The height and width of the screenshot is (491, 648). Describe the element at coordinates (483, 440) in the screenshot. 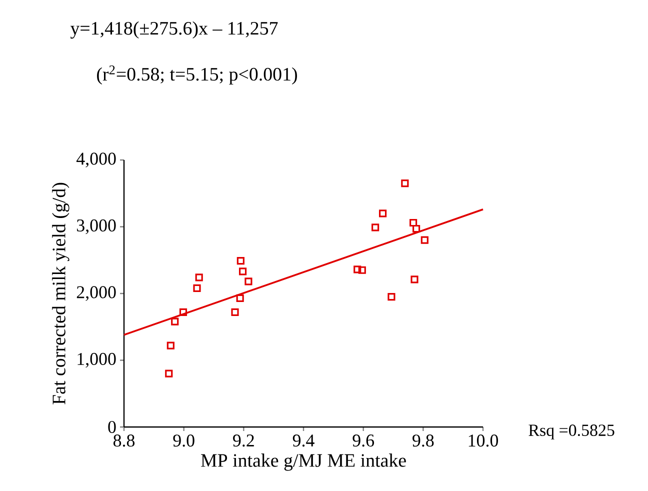

I see `x-tick-label: 10.0` at that location.